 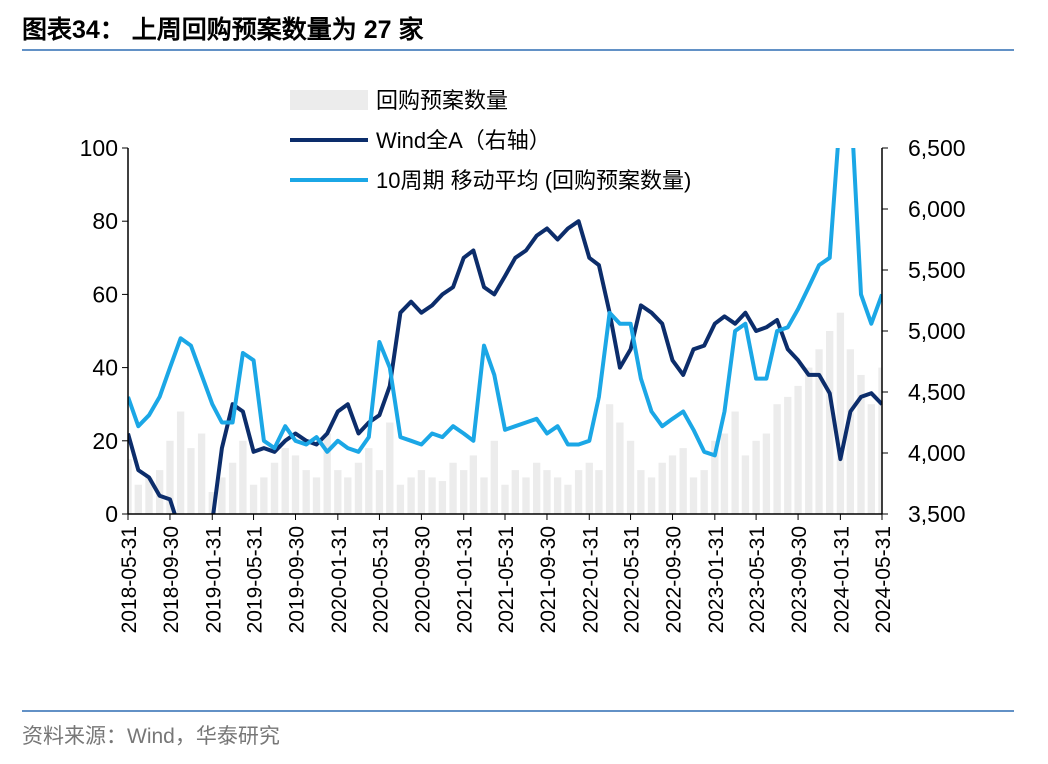 What do you see at coordinates (105, 221) in the screenshot?
I see `y-tick-label: 80` at bounding box center [105, 221].